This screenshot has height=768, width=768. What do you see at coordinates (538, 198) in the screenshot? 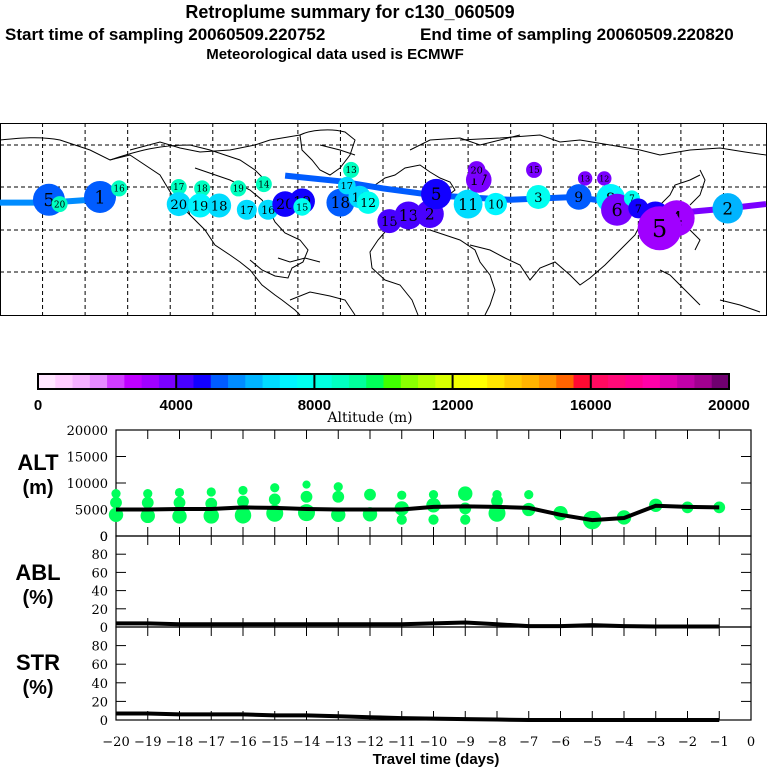
I see `cluster-label: 3` at bounding box center [538, 198].